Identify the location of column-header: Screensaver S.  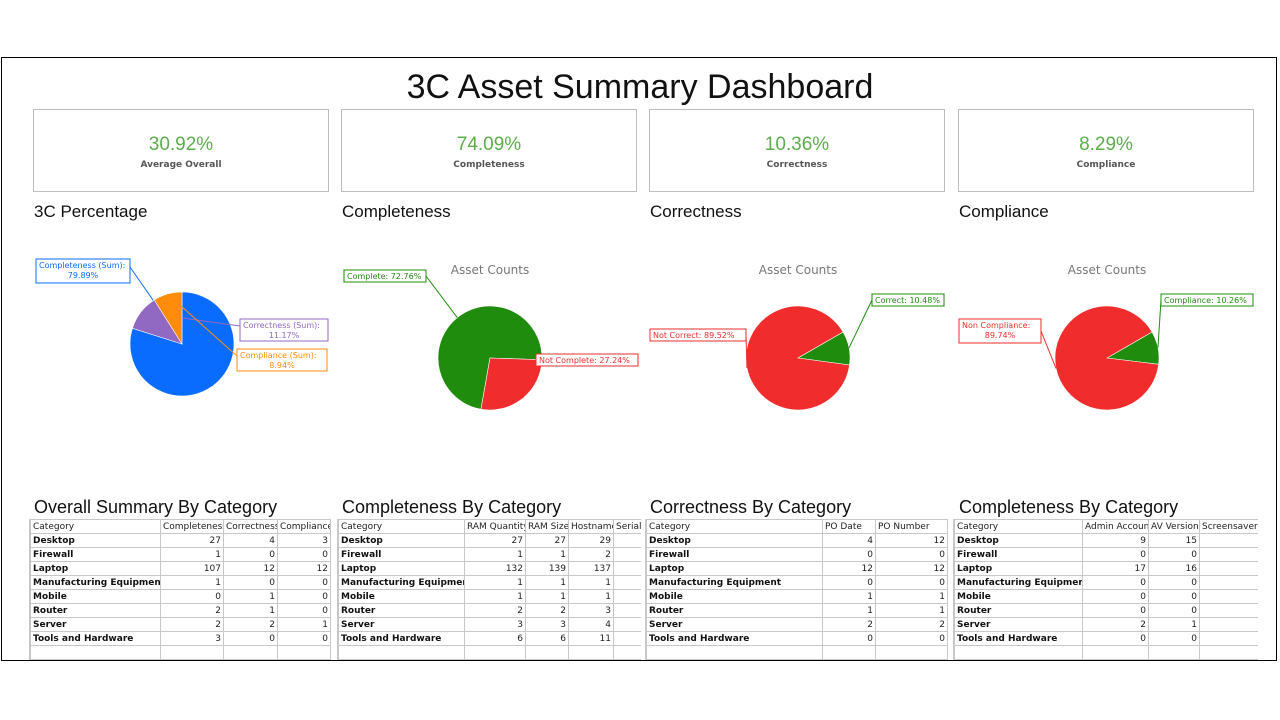
(1228, 526).